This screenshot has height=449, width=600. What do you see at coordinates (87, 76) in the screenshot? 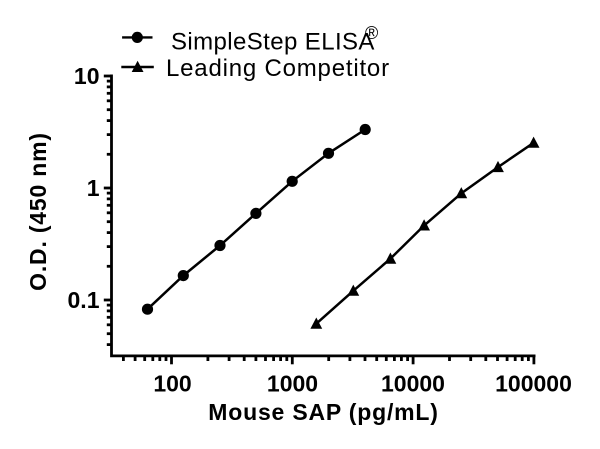
I see `svg-text: 10` at bounding box center [87, 76].